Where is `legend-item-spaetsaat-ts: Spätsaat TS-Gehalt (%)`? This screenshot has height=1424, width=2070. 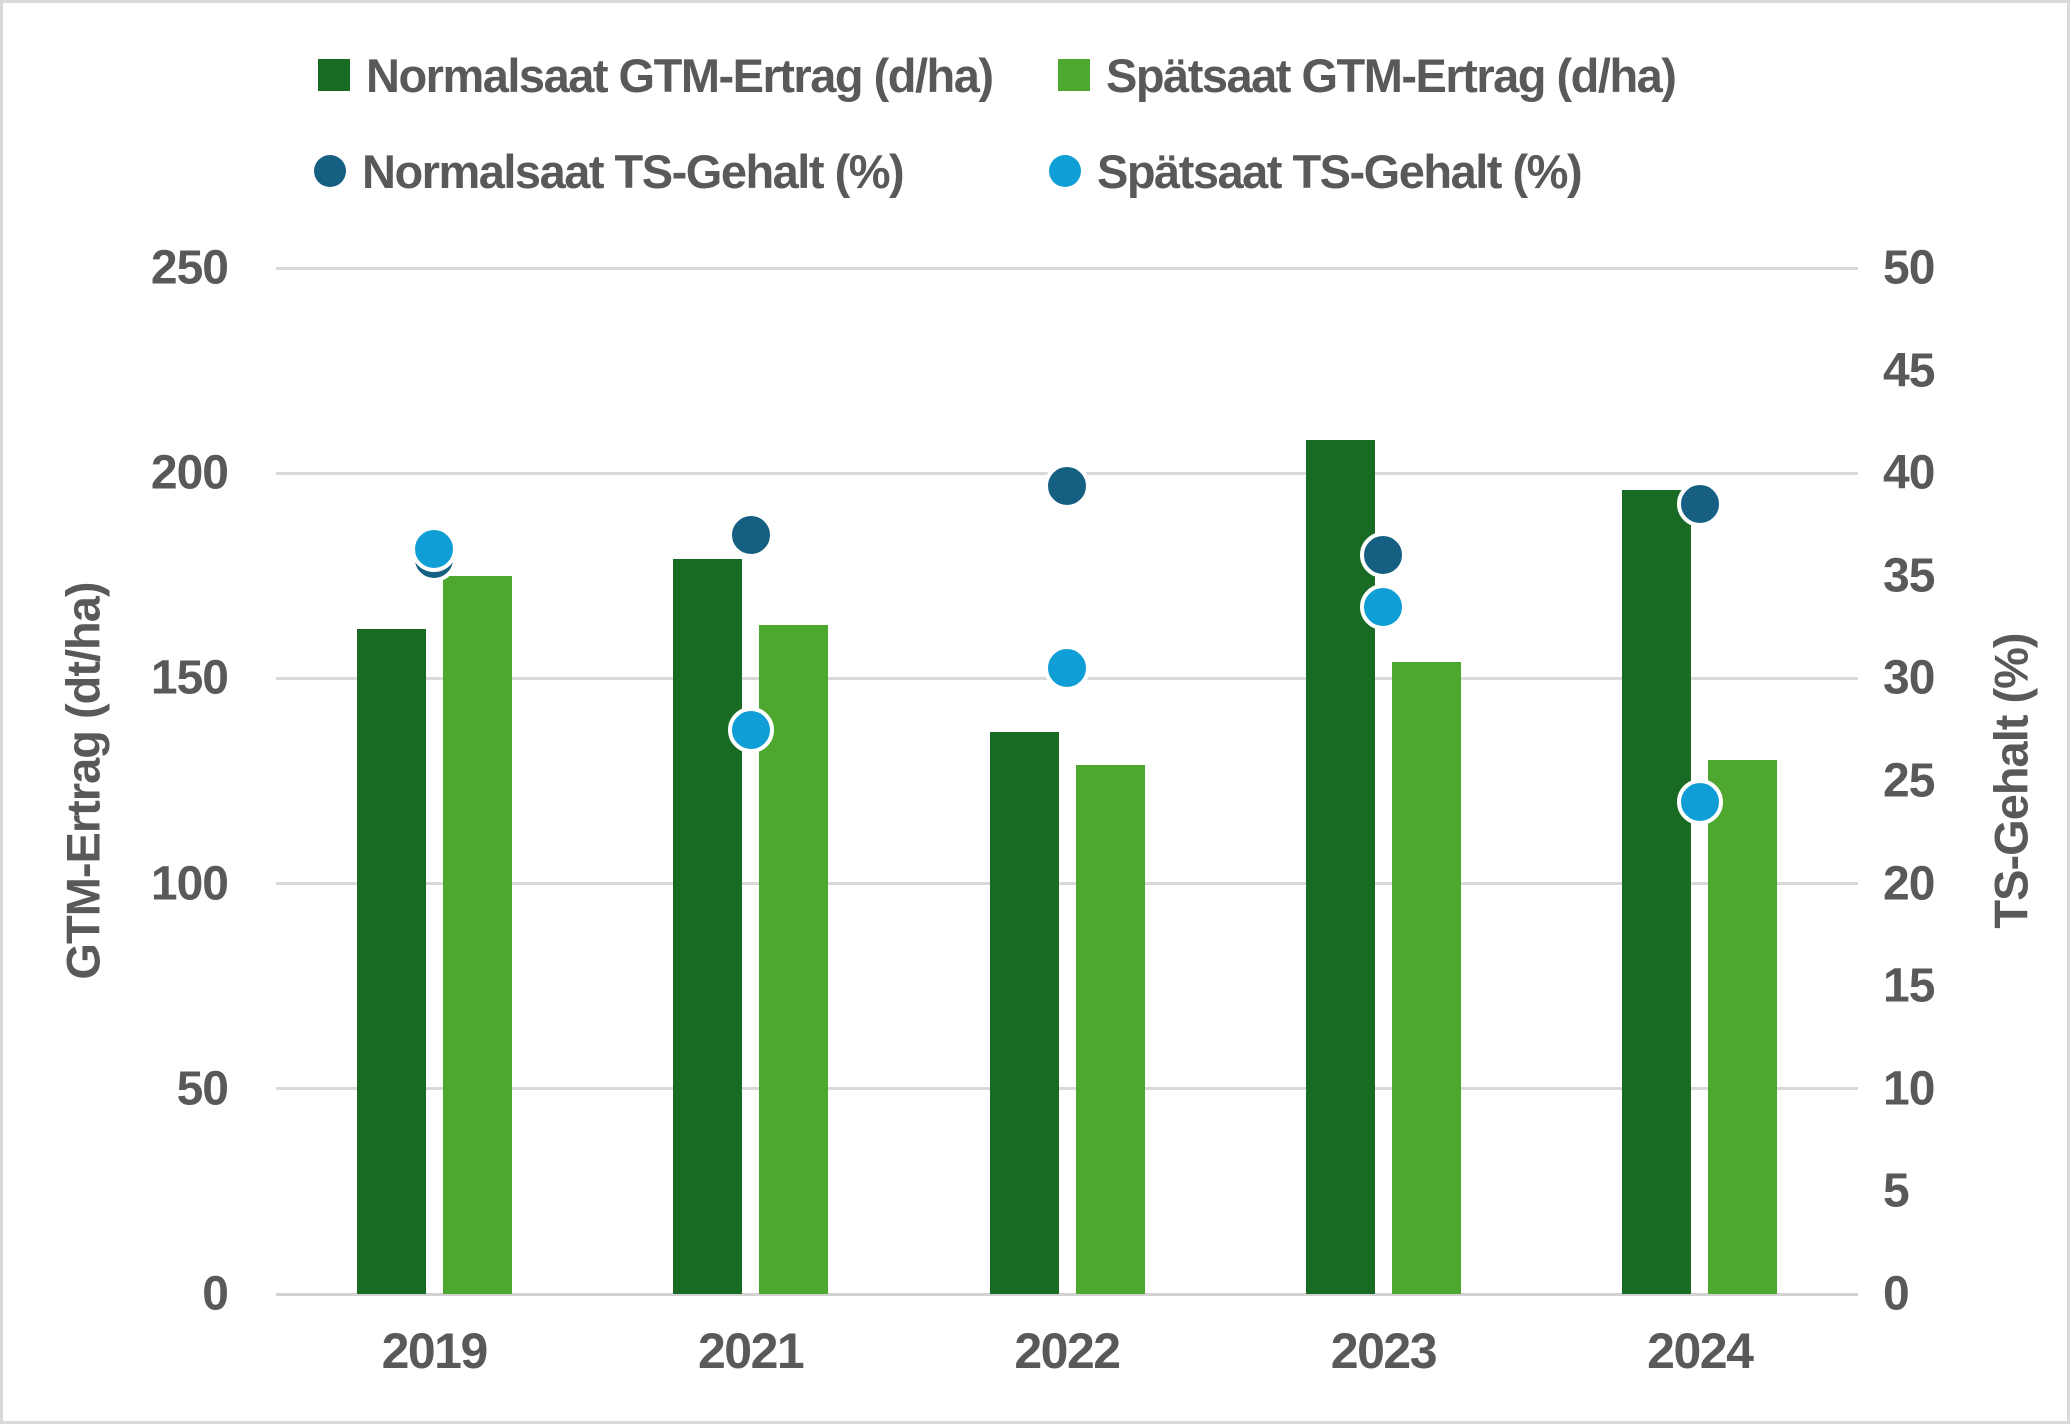 legend-item-spaetsaat-ts: Spätsaat TS-Gehalt (%) is located at coordinates (1316, 171).